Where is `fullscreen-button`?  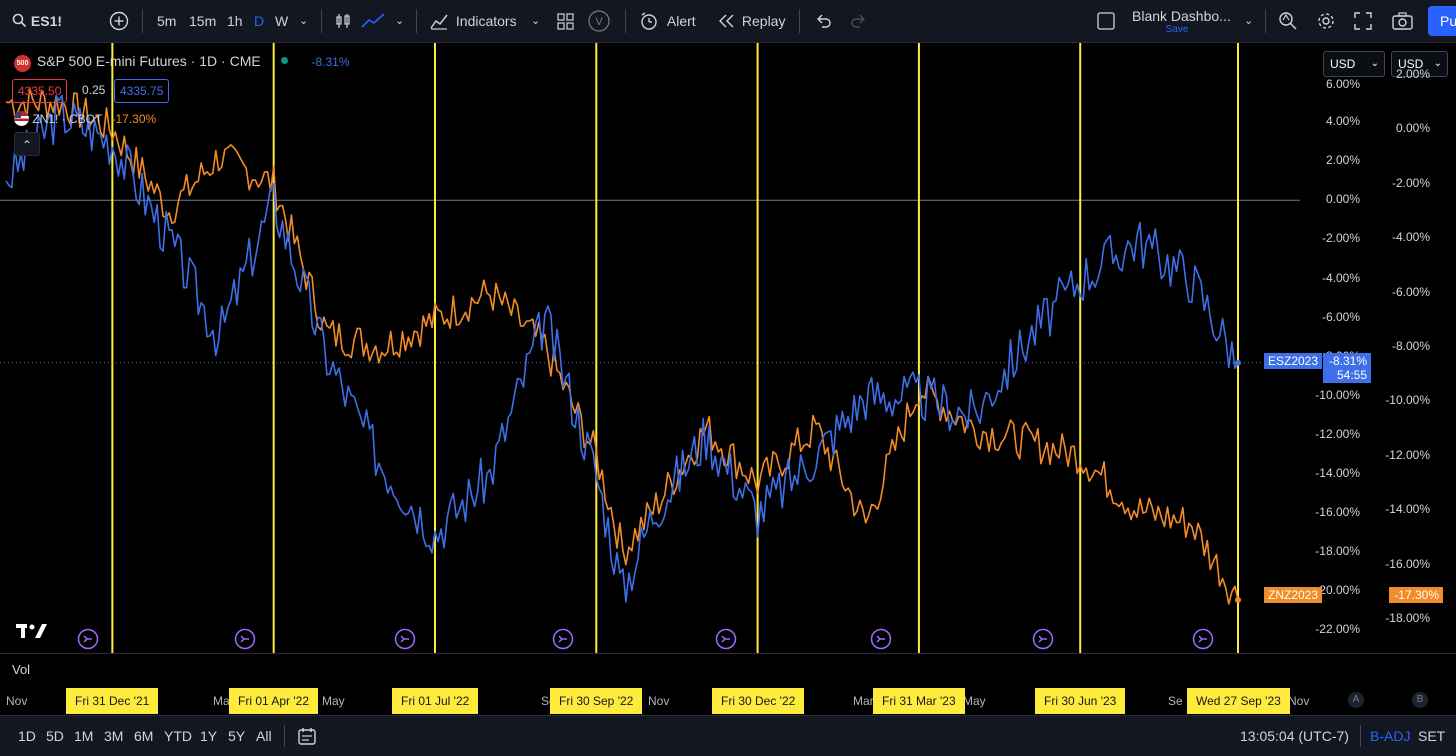 fullscreen-button is located at coordinates (1363, 21).